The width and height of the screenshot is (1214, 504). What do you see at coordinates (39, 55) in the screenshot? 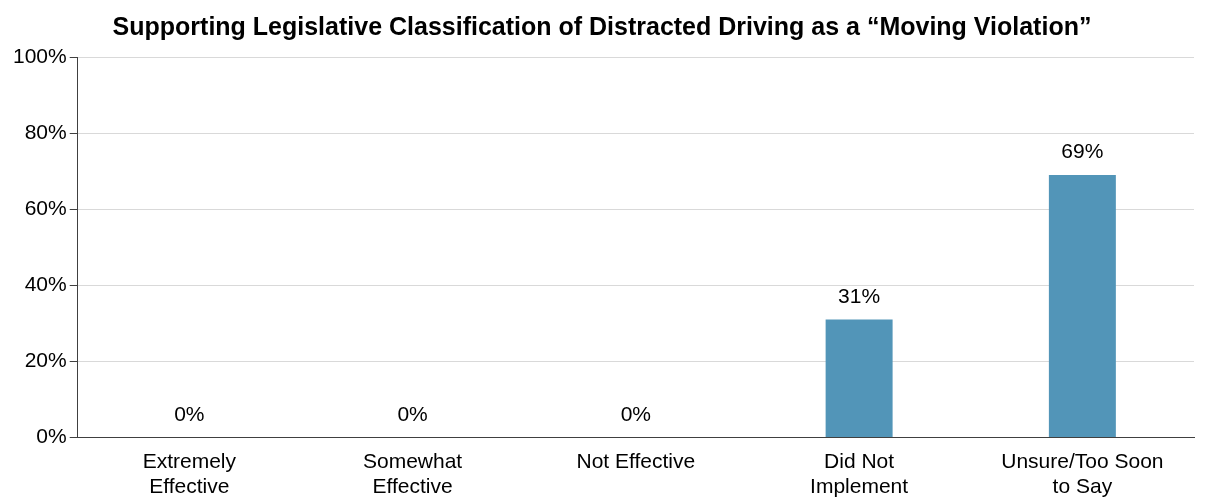
I see `y-tick-label: 100%` at bounding box center [39, 55].